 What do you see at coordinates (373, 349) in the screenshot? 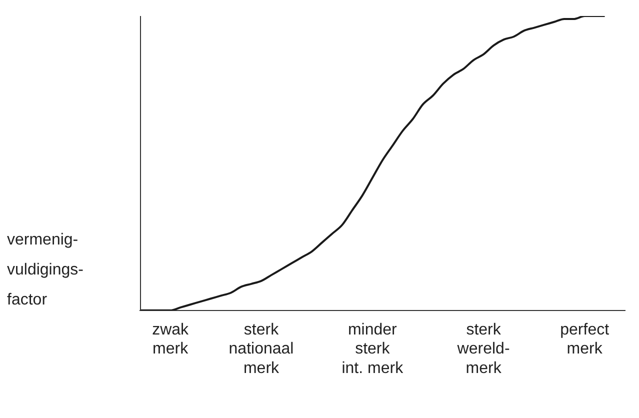
I see `x-tick-label: minder sterk int. merk` at bounding box center [373, 349].